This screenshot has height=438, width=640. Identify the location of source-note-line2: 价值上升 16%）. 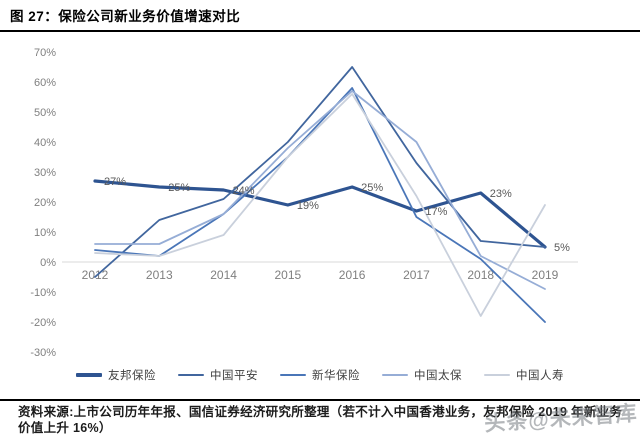
(65, 428).